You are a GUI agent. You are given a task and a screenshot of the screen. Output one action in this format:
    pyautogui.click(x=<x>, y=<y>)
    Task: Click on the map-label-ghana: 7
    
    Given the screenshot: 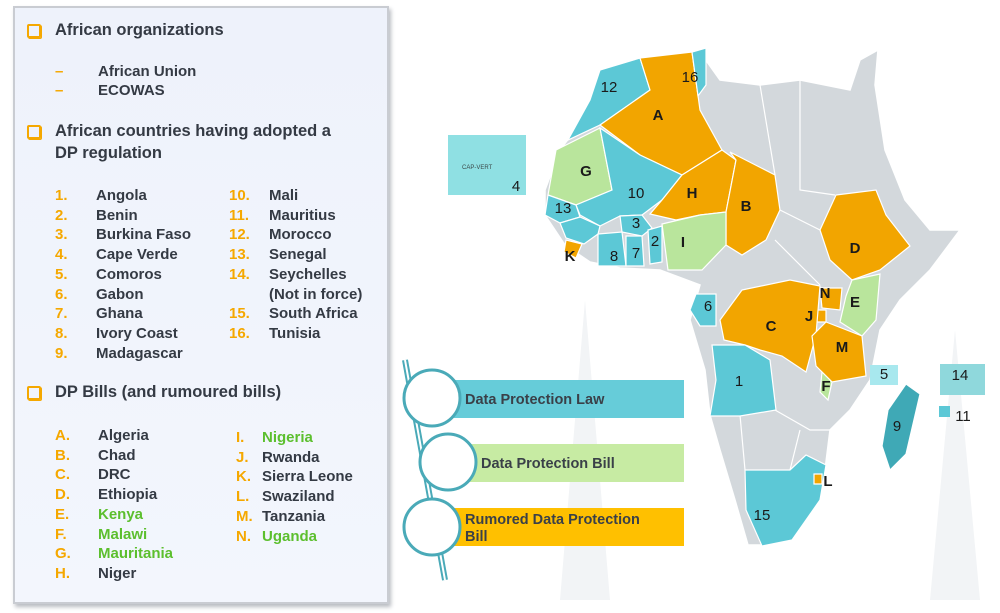 What is the action you would take?
    pyautogui.click(x=636, y=253)
    